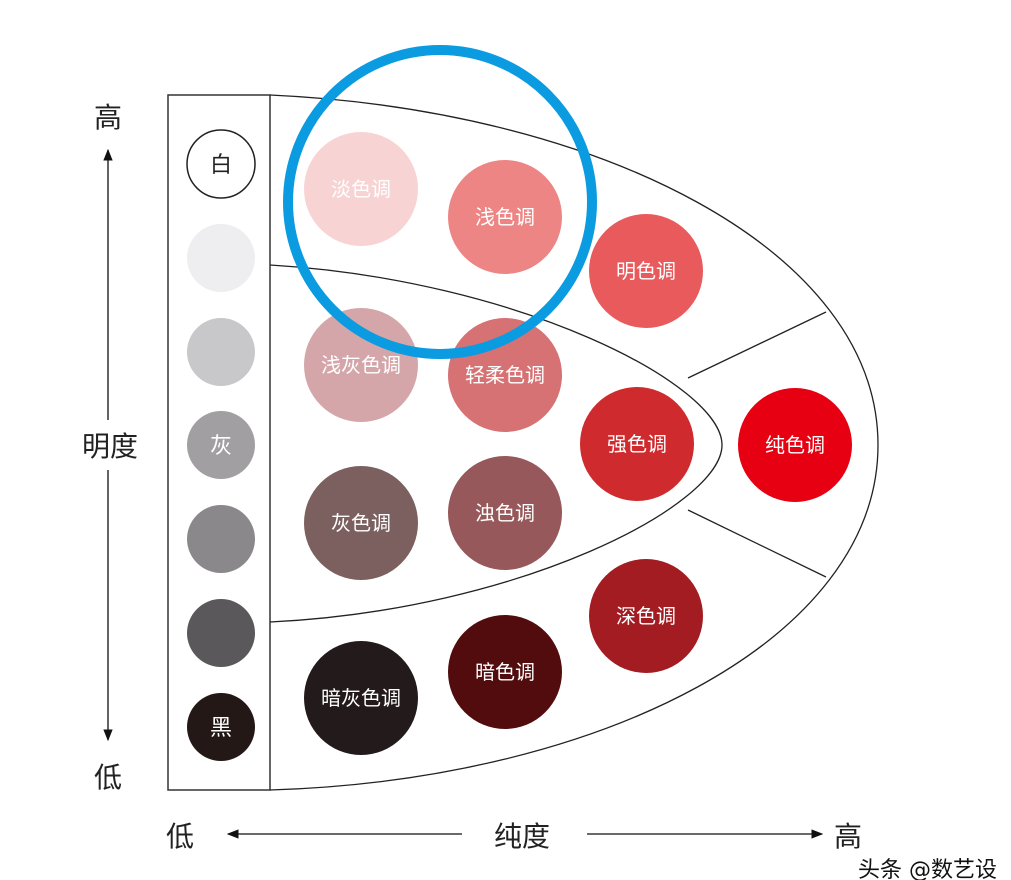 The image size is (1011, 880). I want to click on watermark: 头条 @数艺设, so click(927, 869).